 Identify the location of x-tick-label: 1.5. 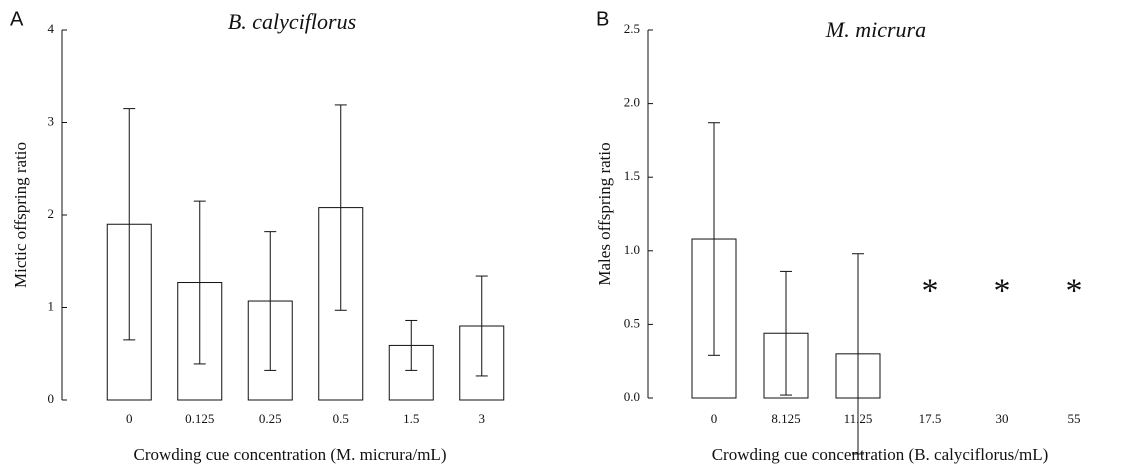
(411, 418).